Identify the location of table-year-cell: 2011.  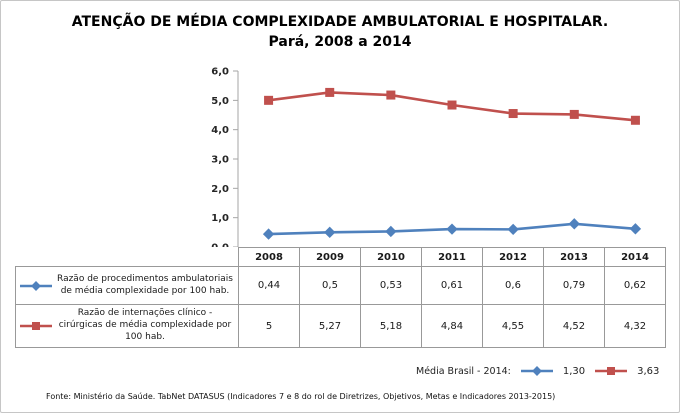
(452, 257).